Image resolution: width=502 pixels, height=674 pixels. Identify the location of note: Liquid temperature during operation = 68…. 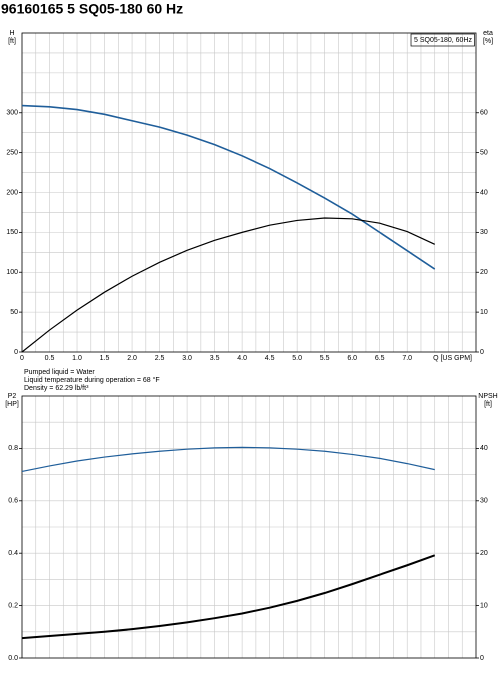
(92, 380).